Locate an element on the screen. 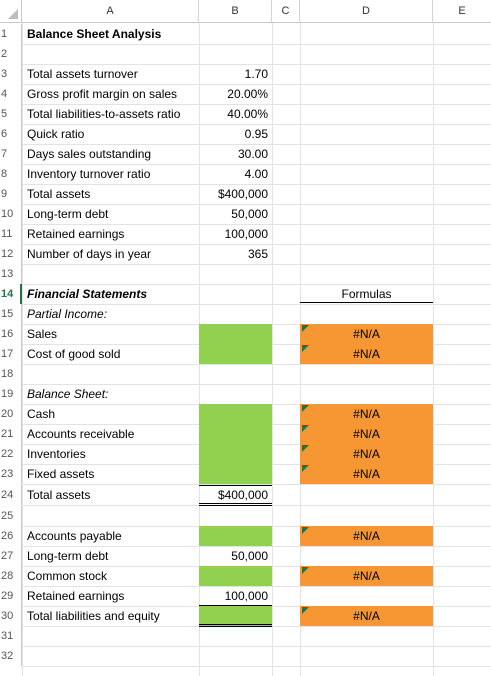  formula-cell-total-liabilities is located at coordinates (366, 616).